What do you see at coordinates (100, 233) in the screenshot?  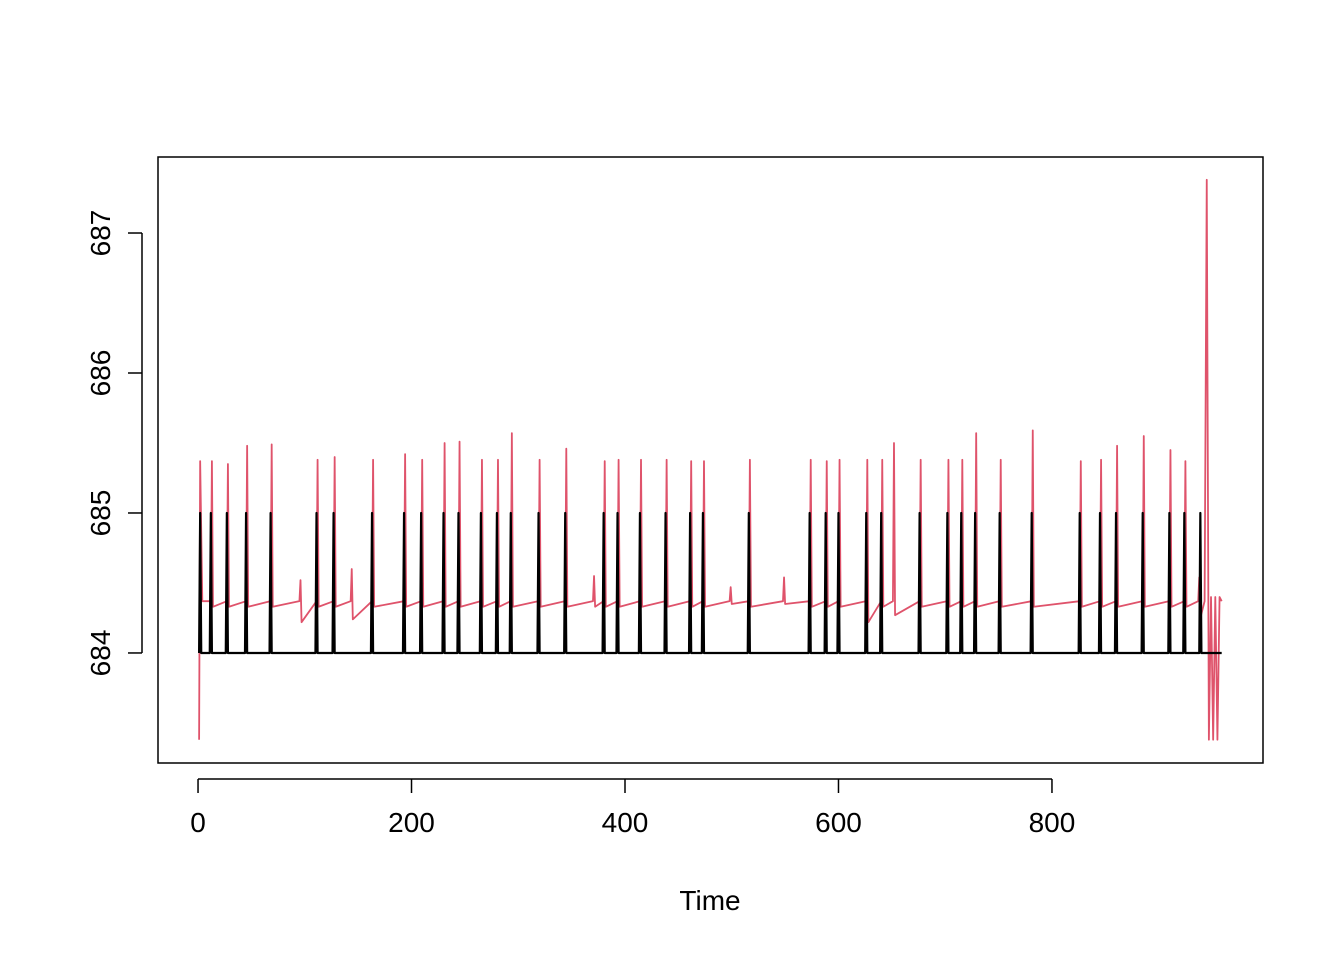 I see `y-tick-label: 687` at bounding box center [100, 233].